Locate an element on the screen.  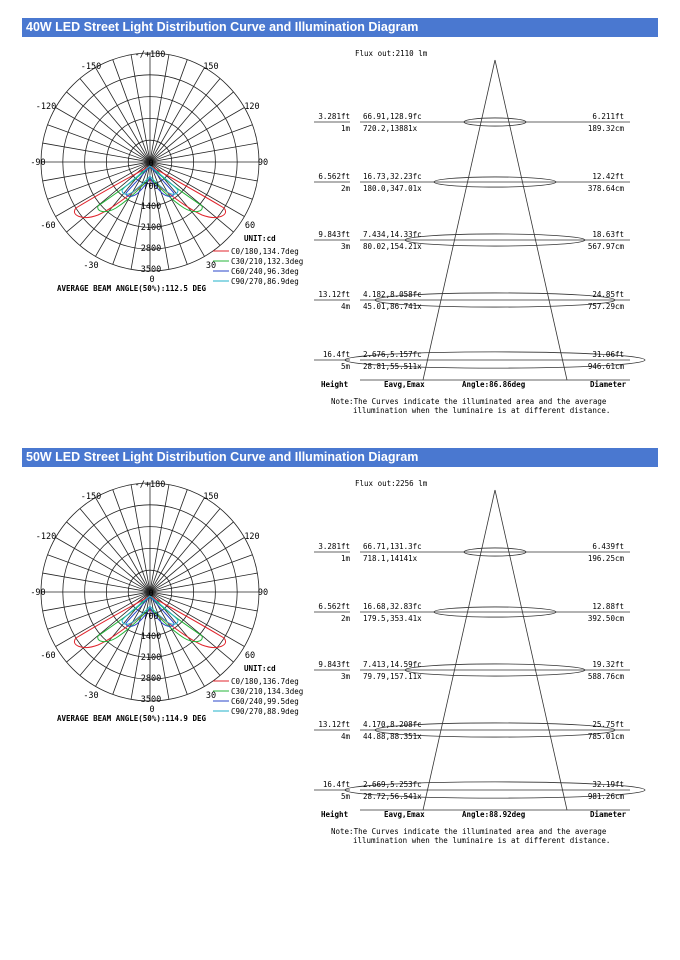
angle-label-180: -/+180 is located at coordinates (150, 485).